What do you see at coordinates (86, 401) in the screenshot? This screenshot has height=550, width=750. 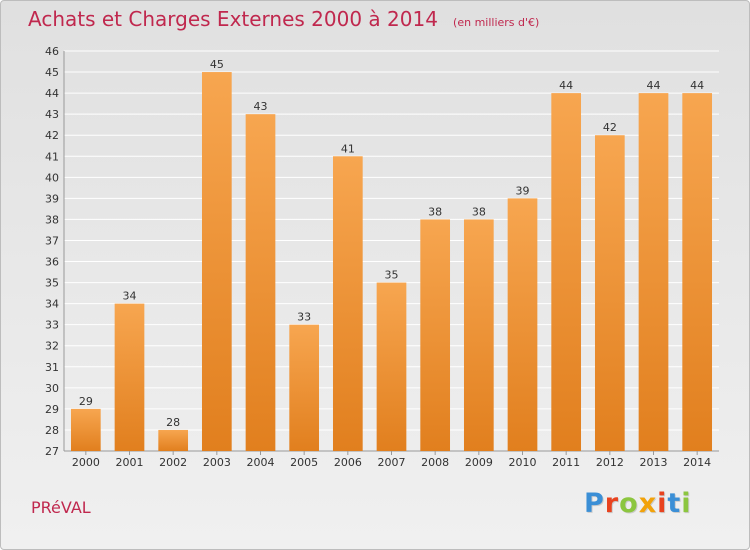 I see `data-label: 29` at bounding box center [86, 401].